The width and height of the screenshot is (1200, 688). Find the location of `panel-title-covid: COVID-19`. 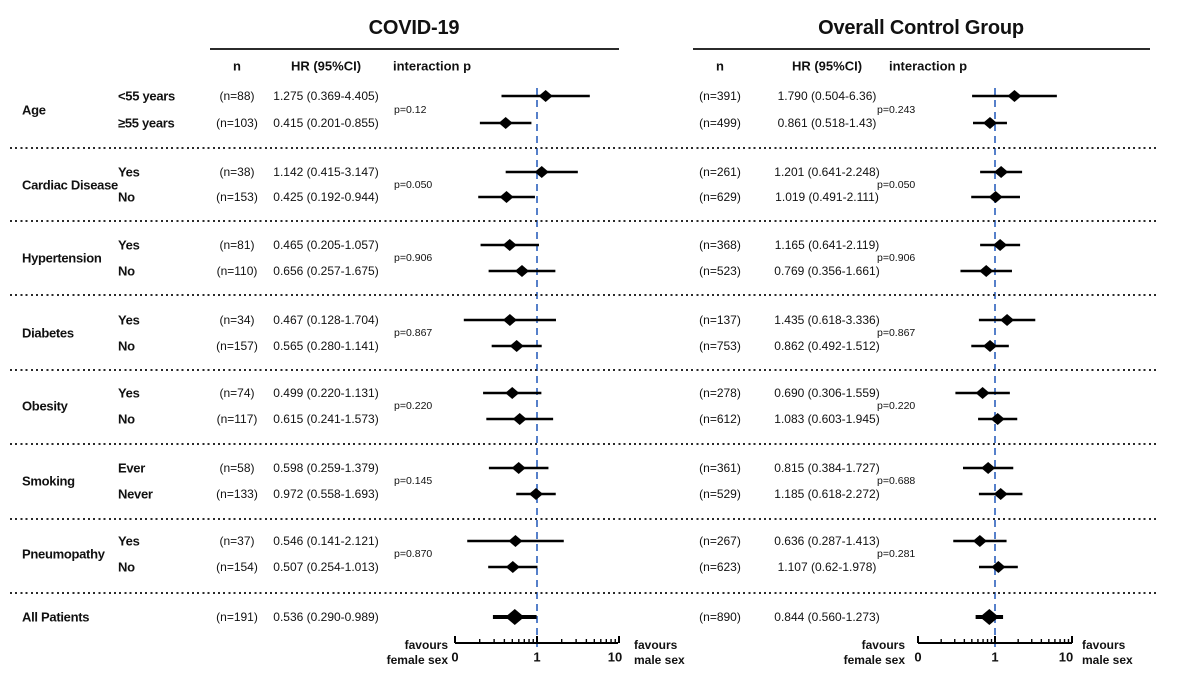

panel-title-covid: COVID-19 is located at coordinates (414, 28).